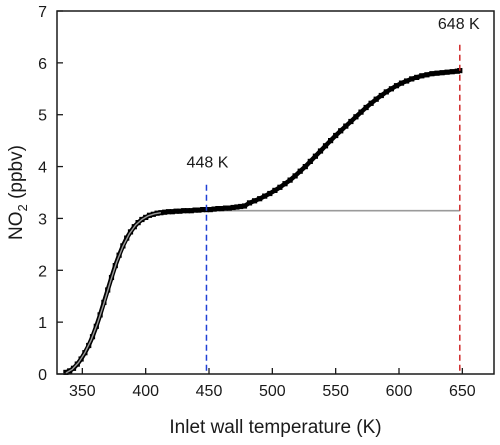 Image resolution: width=500 pixels, height=445 pixels. I want to click on x-tick-label: 500, so click(272, 391).